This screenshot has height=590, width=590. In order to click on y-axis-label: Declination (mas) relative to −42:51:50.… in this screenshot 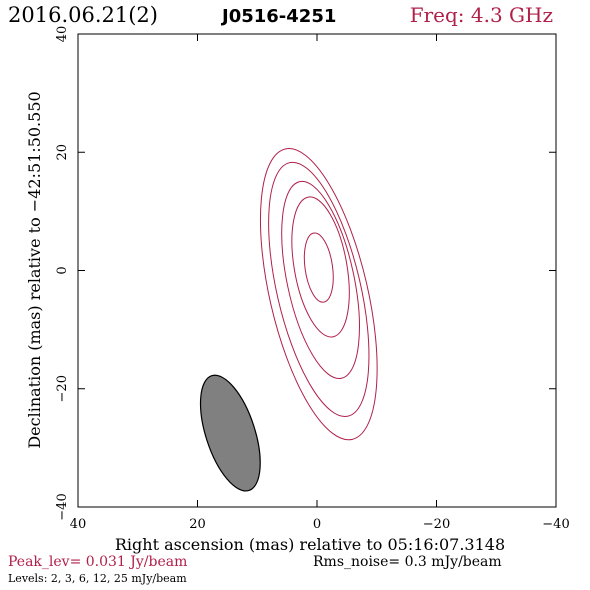, I will do `click(34, 269)`.